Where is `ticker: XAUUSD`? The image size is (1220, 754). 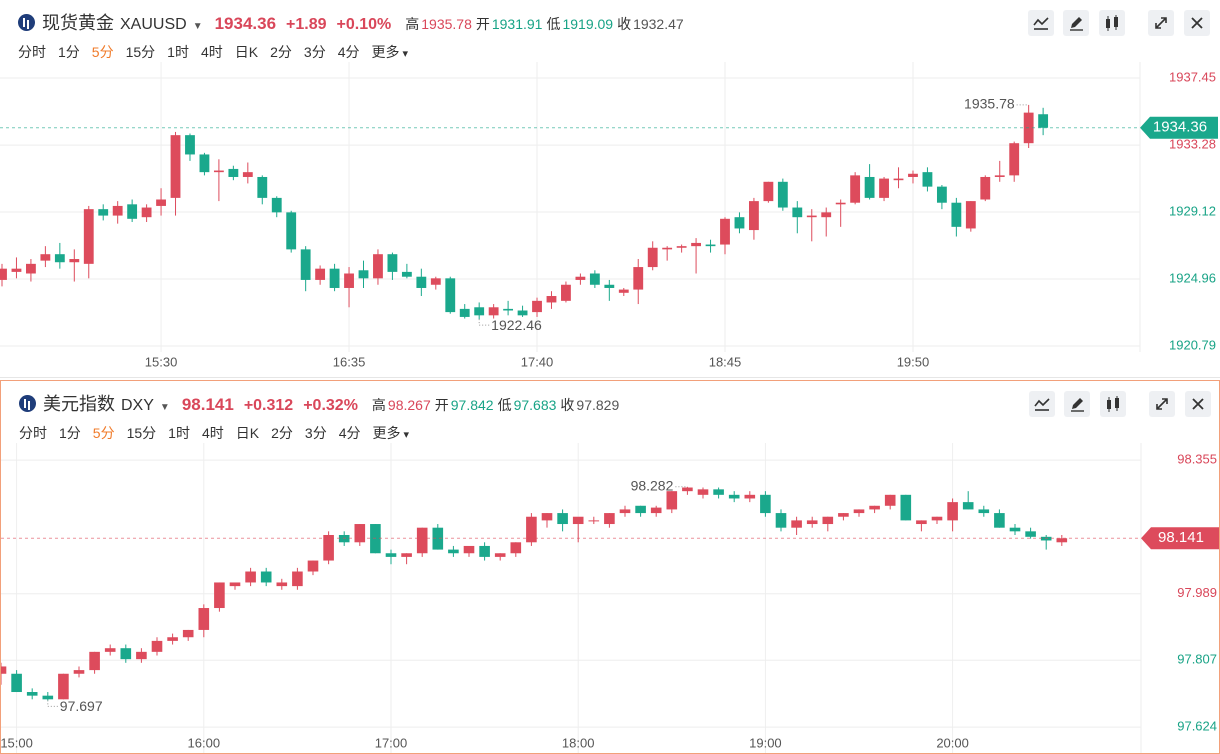
ticker: XAUUSD is located at coordinates (153, 24).